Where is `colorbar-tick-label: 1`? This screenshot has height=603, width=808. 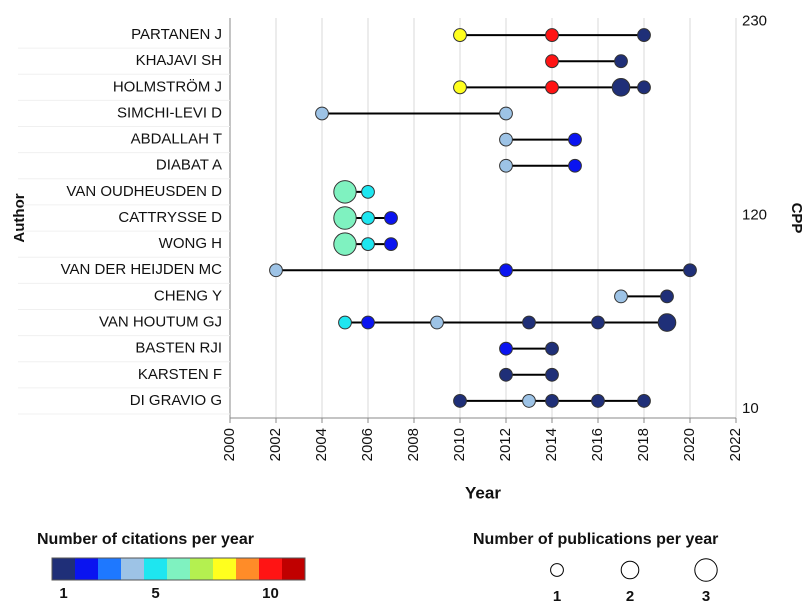
colorbar-tick-label: 1 is located at coordinates (63, 593).